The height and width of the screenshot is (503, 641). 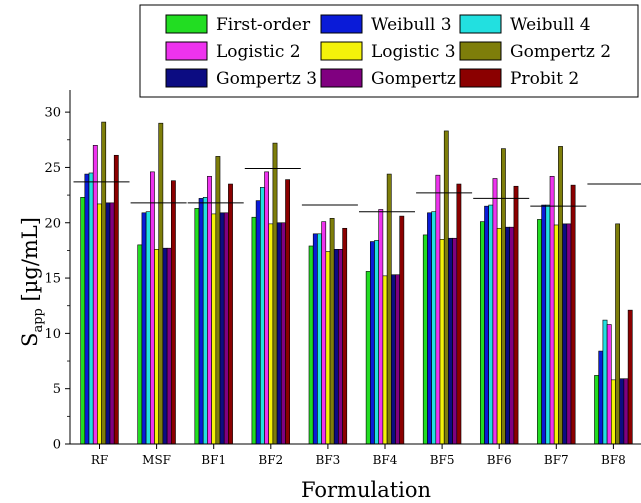 What do you see at coordinates (156, 460) in the screenshot?
I see `x-tick-label-msf: MSF` at bounding box center [156, 460].